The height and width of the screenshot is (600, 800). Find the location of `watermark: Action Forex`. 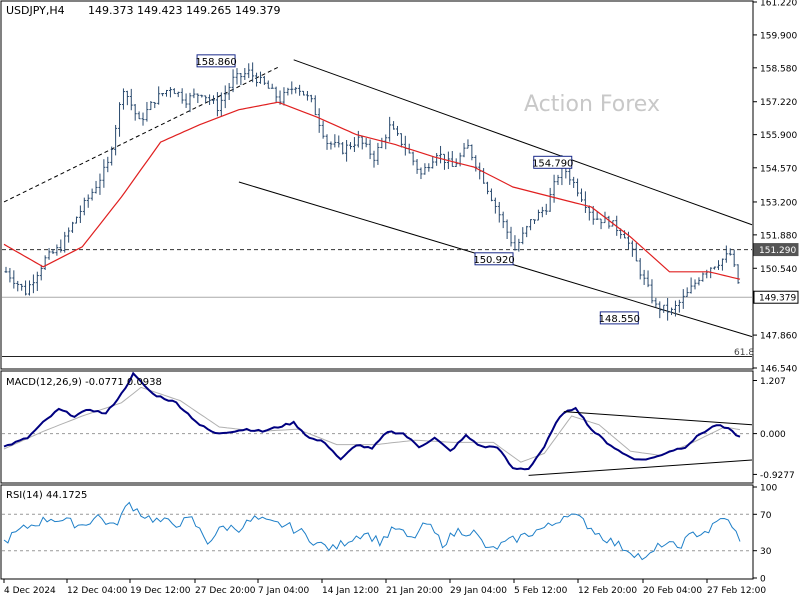

watermark: Action Forex is located at coordinates (592, 104).